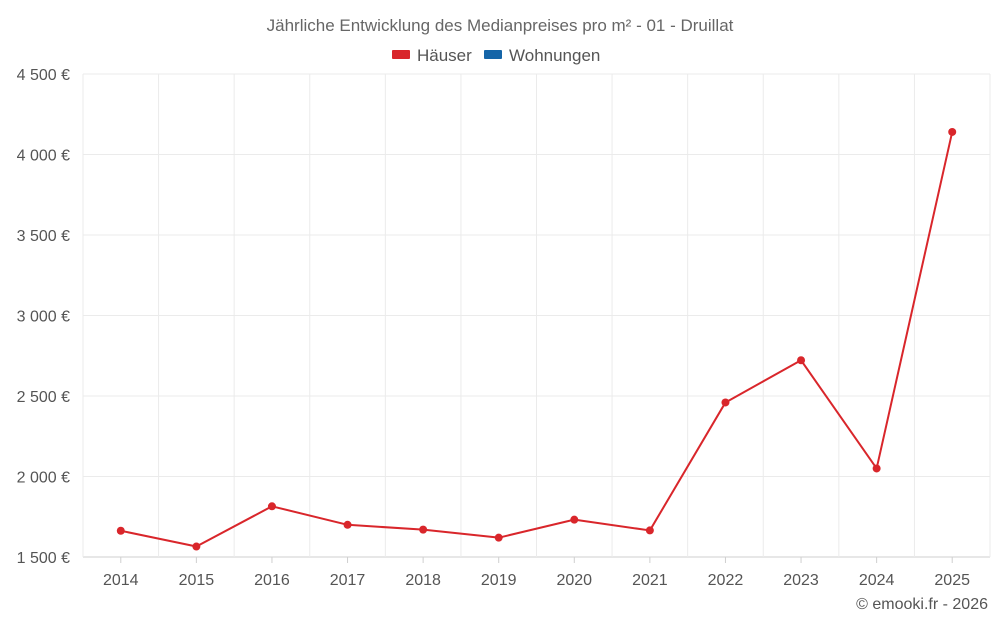 The height and width of the screenshot is (625, 1000). I want to click on y-tick-label: 4 500 €, so click(43, 75).